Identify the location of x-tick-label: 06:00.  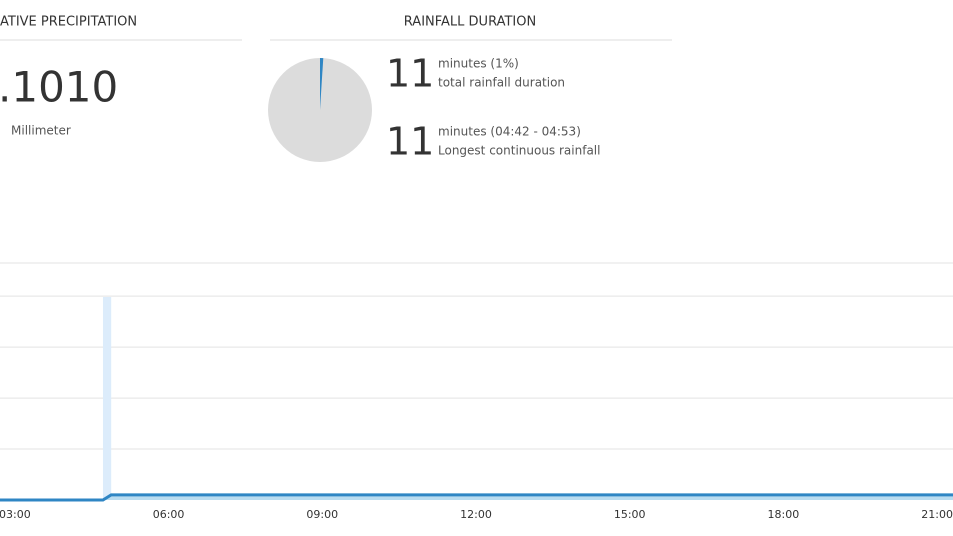
(169, 514).